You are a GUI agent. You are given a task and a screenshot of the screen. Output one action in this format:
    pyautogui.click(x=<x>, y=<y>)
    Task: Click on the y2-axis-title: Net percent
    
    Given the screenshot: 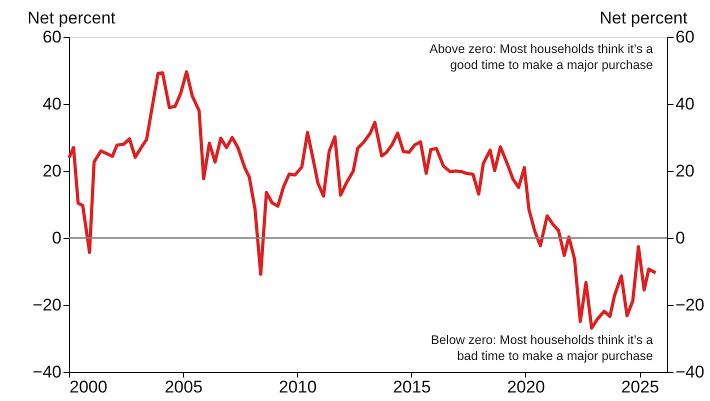 What is the action you would take?
    pyautogui.click(x=644, y=18)
    